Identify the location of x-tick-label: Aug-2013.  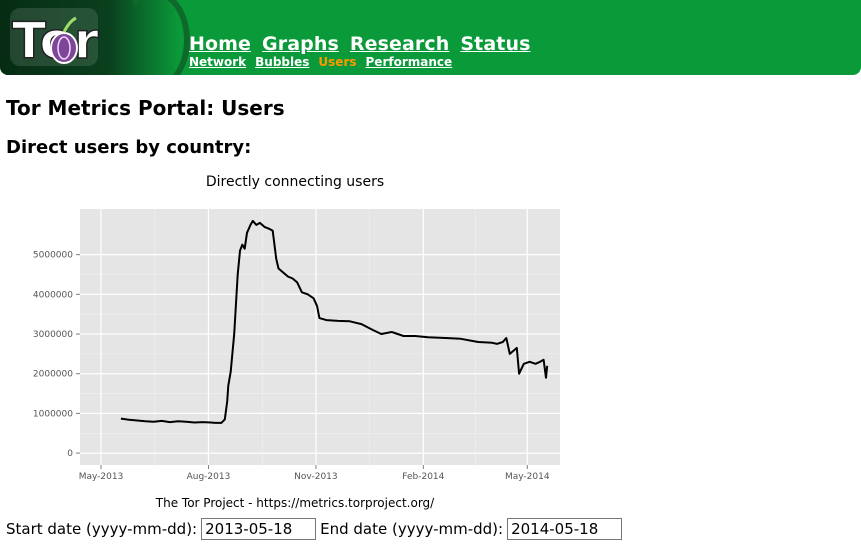
(209, 477).